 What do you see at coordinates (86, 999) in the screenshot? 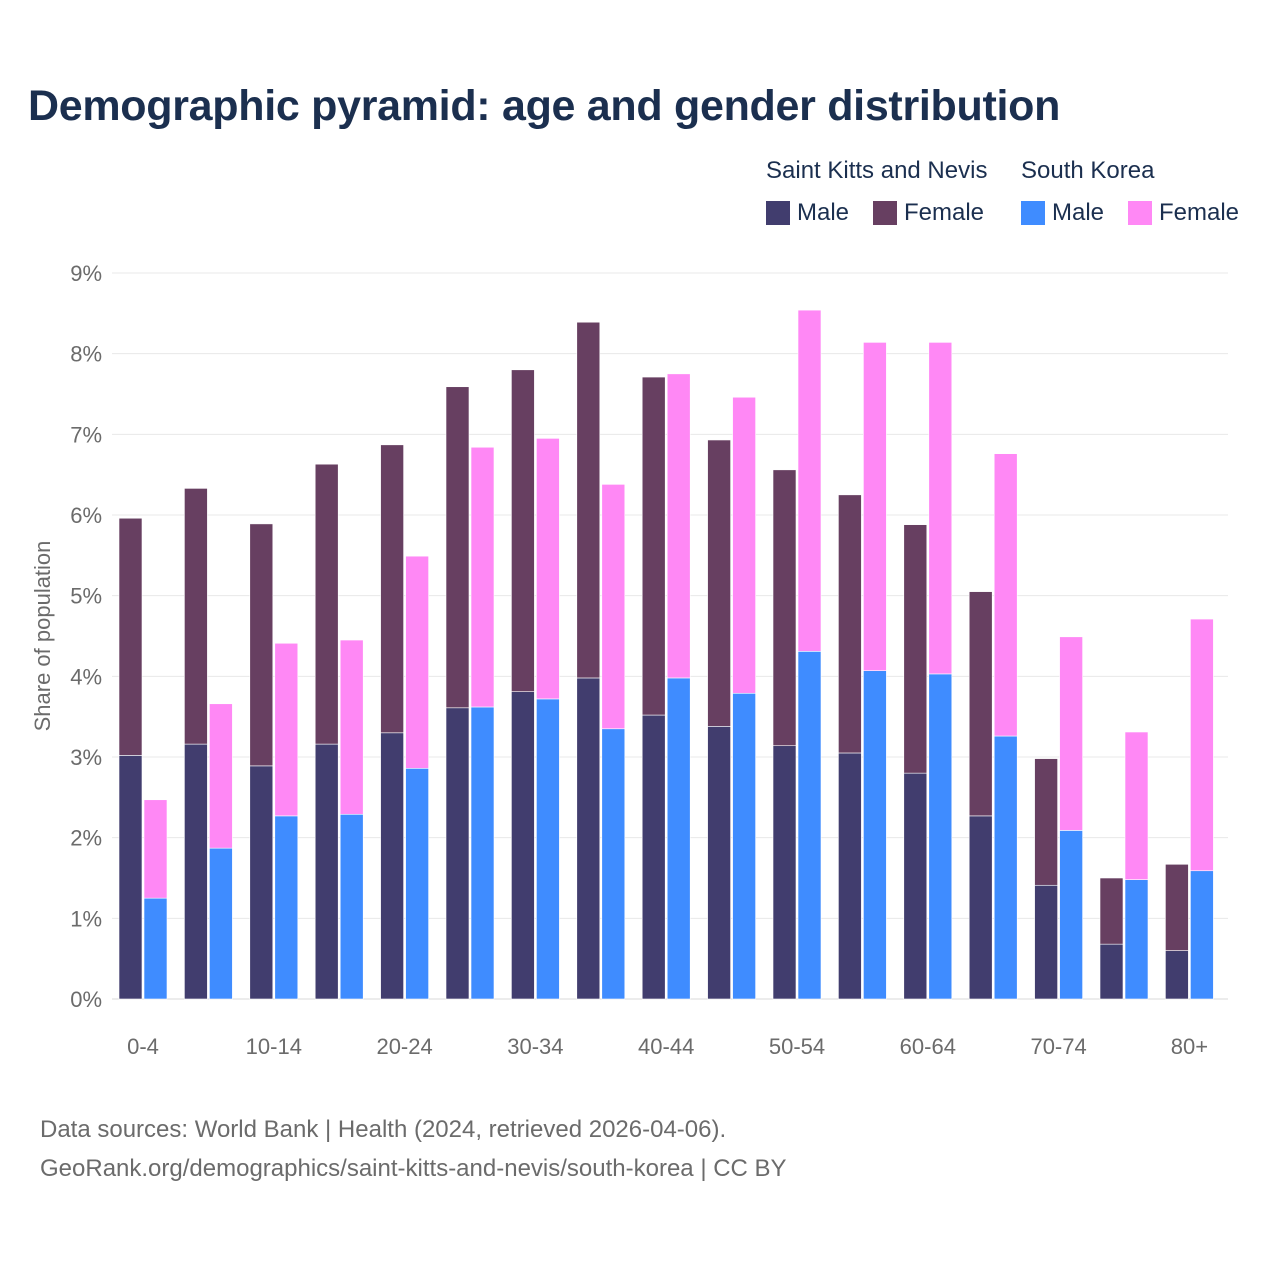
I see `y-tick-label: 0%` at bounding box center [86, 999].